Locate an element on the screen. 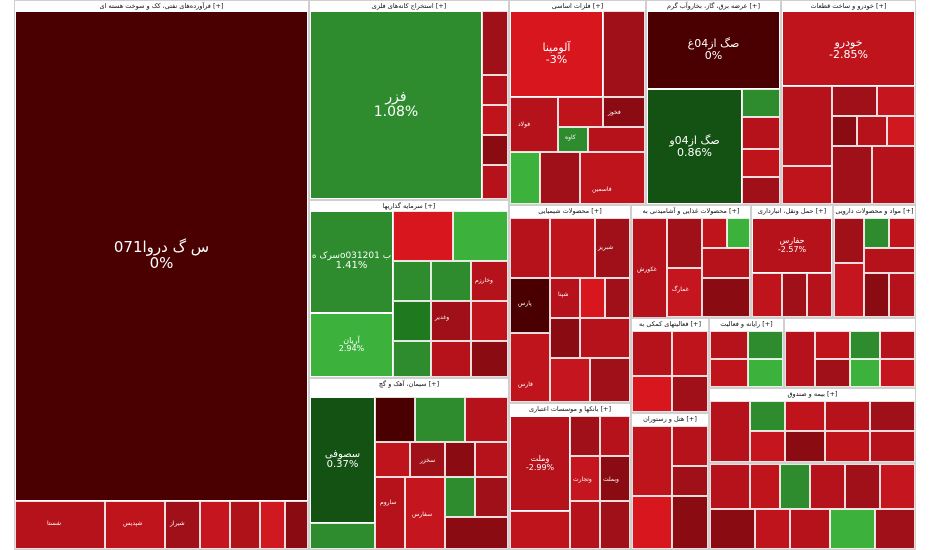  sector-insurance: بیمه و صندوق [+] is located at coordinates (812, 425).